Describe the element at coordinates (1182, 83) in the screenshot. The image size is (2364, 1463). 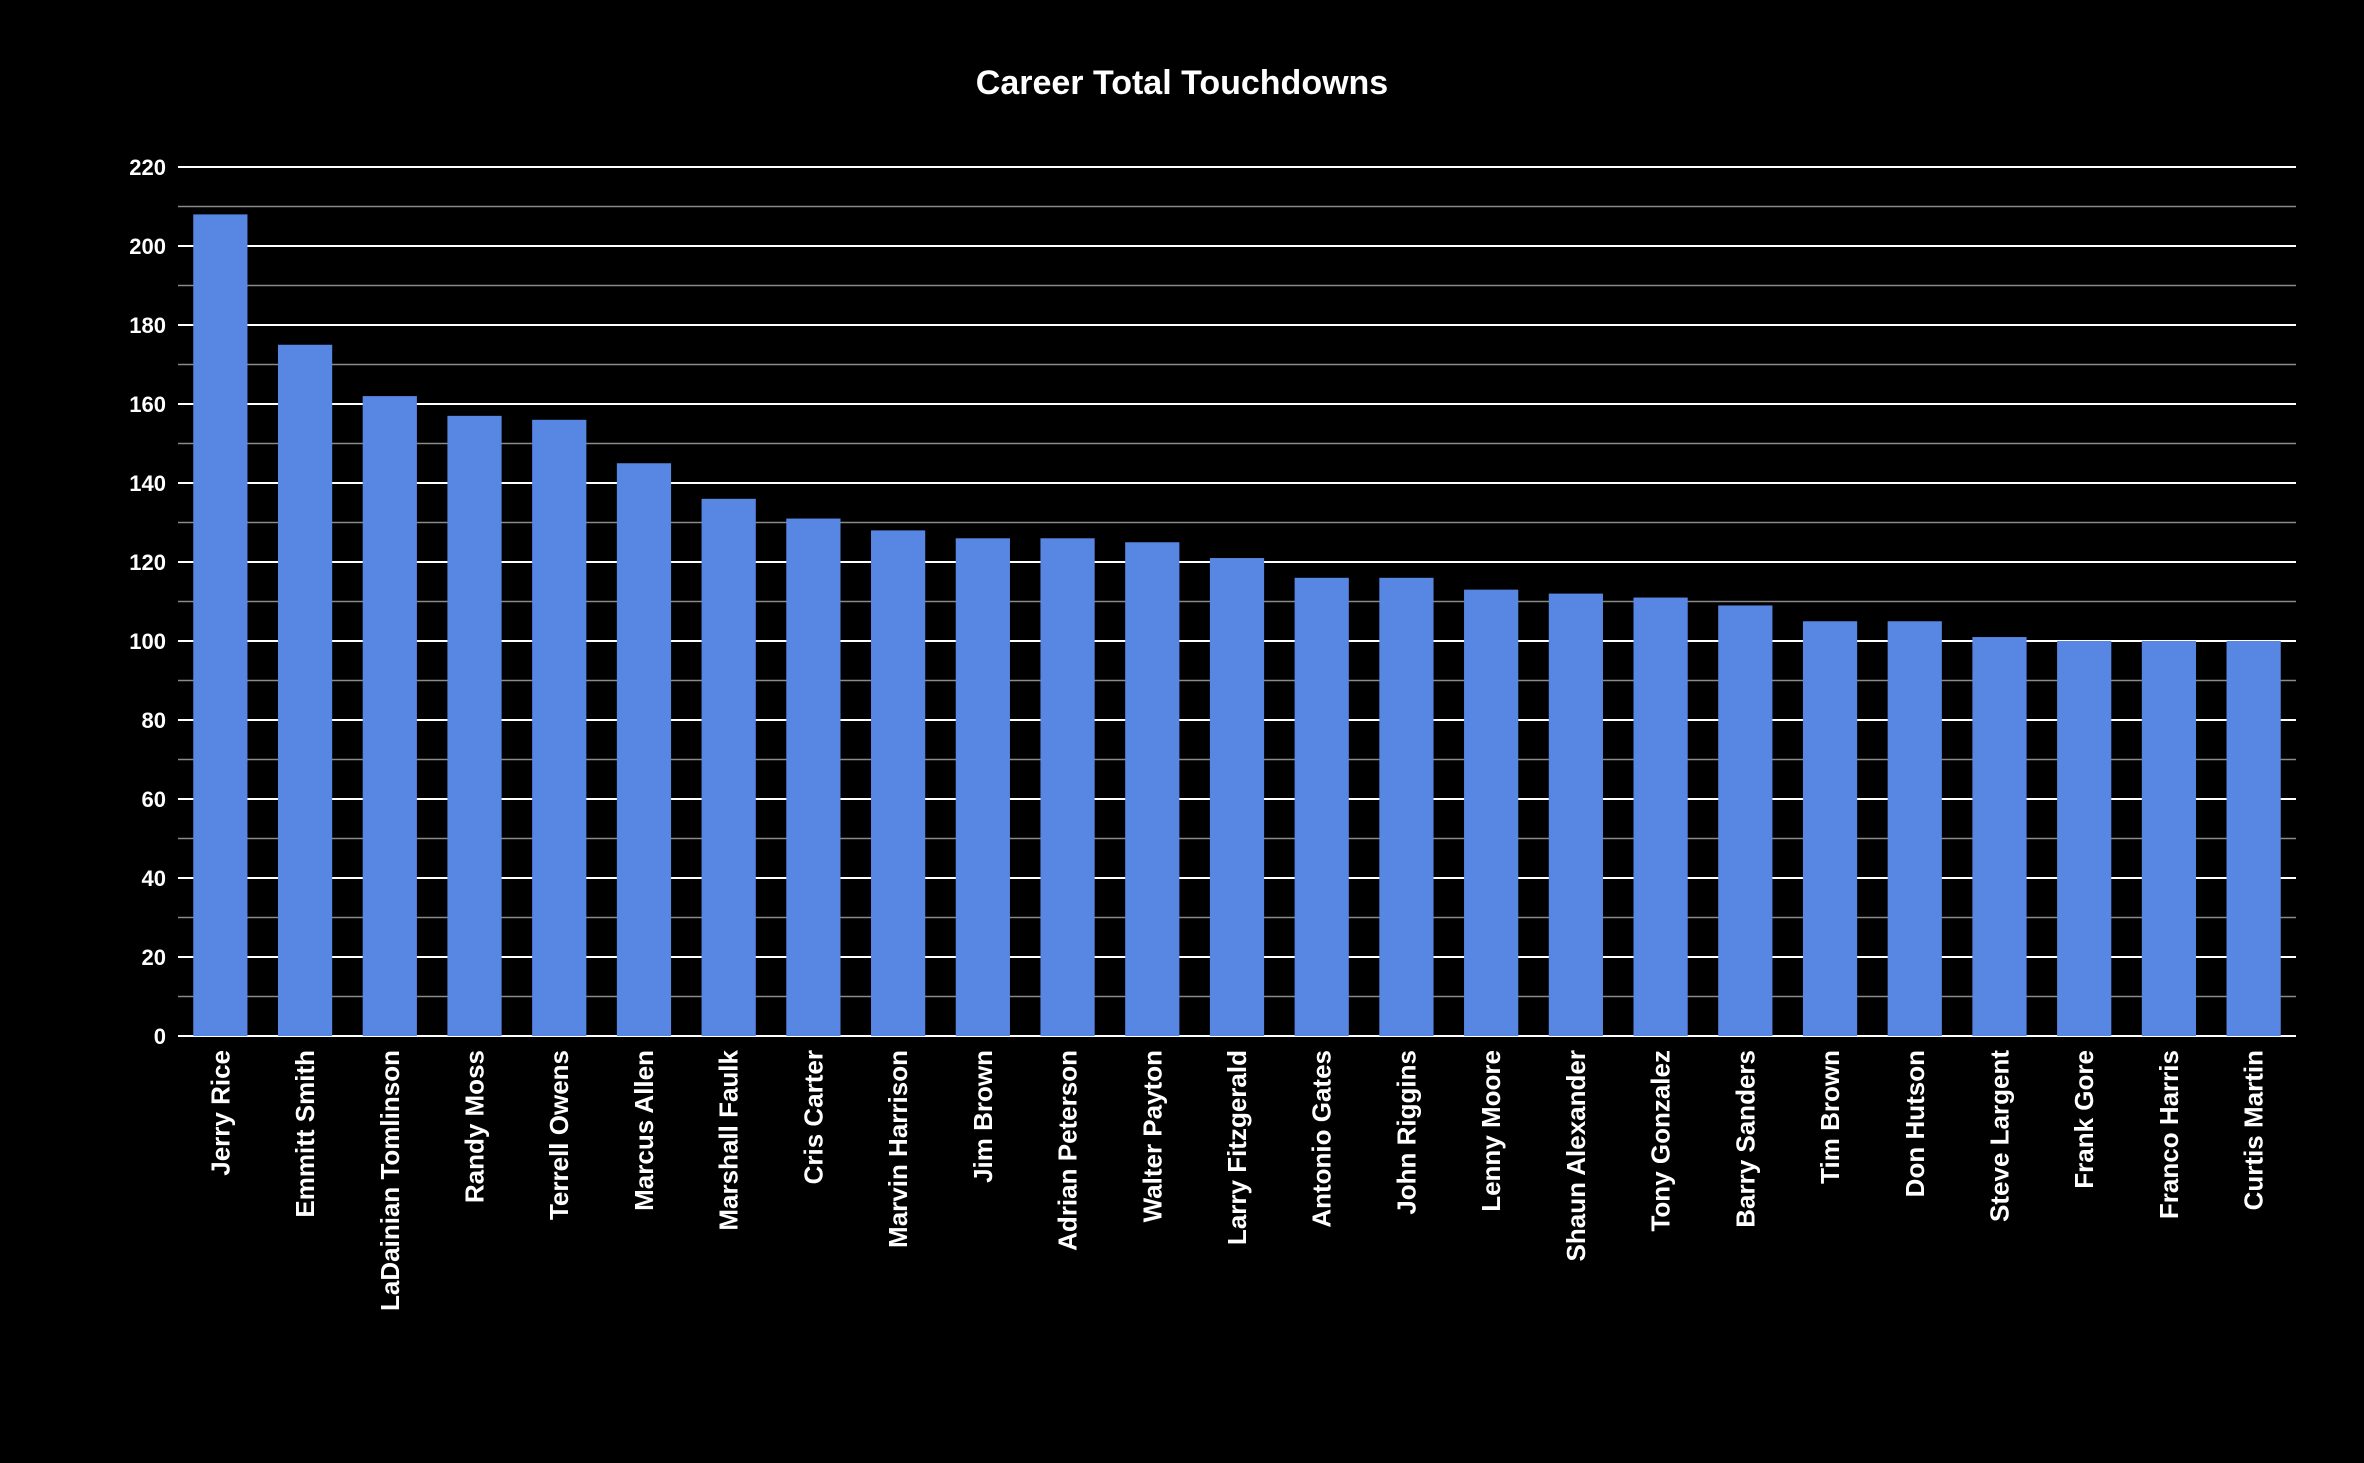
I see `chart-title: Career Total Touchdowns` at that location.